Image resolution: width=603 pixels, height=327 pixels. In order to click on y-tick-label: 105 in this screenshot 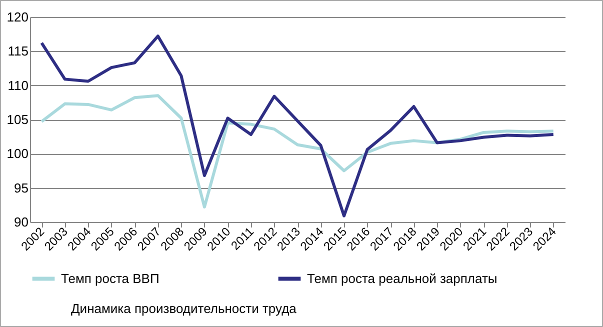, I will do `click(17, 119)`.